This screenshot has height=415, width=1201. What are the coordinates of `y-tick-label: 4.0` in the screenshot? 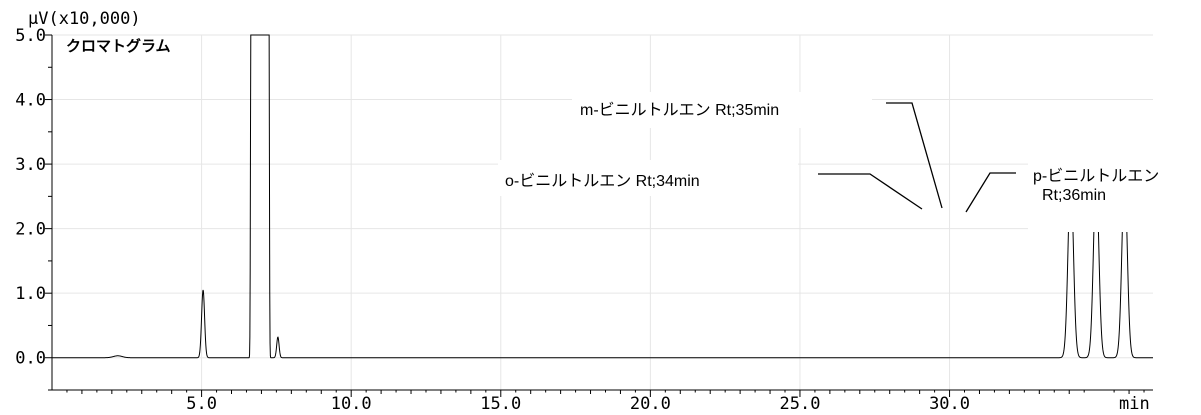 It's located at (30, 101).